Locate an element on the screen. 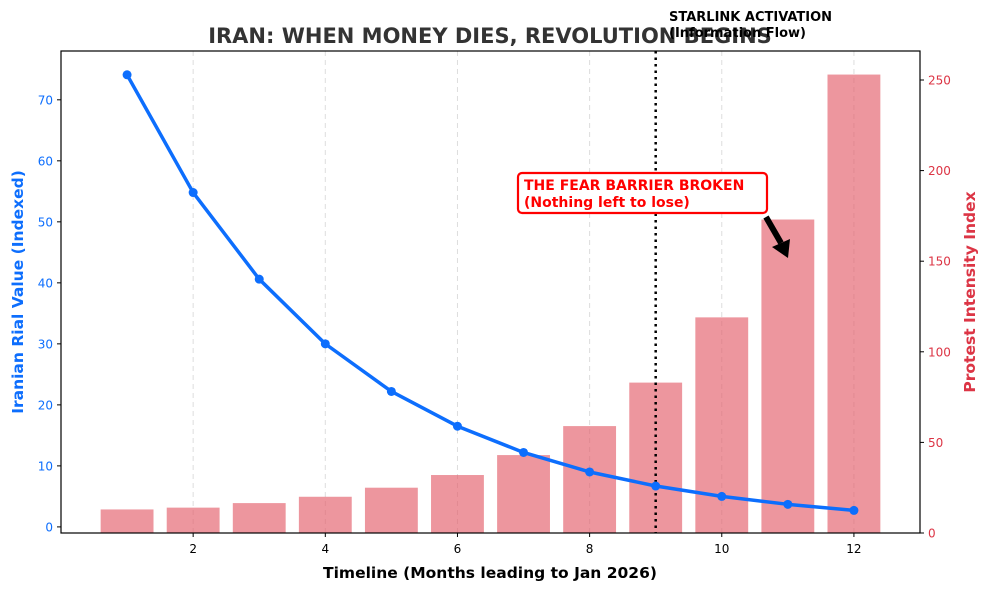 This screenshot has width=989, height=590. svg-text: 2 is located at coordinates (193, 549).